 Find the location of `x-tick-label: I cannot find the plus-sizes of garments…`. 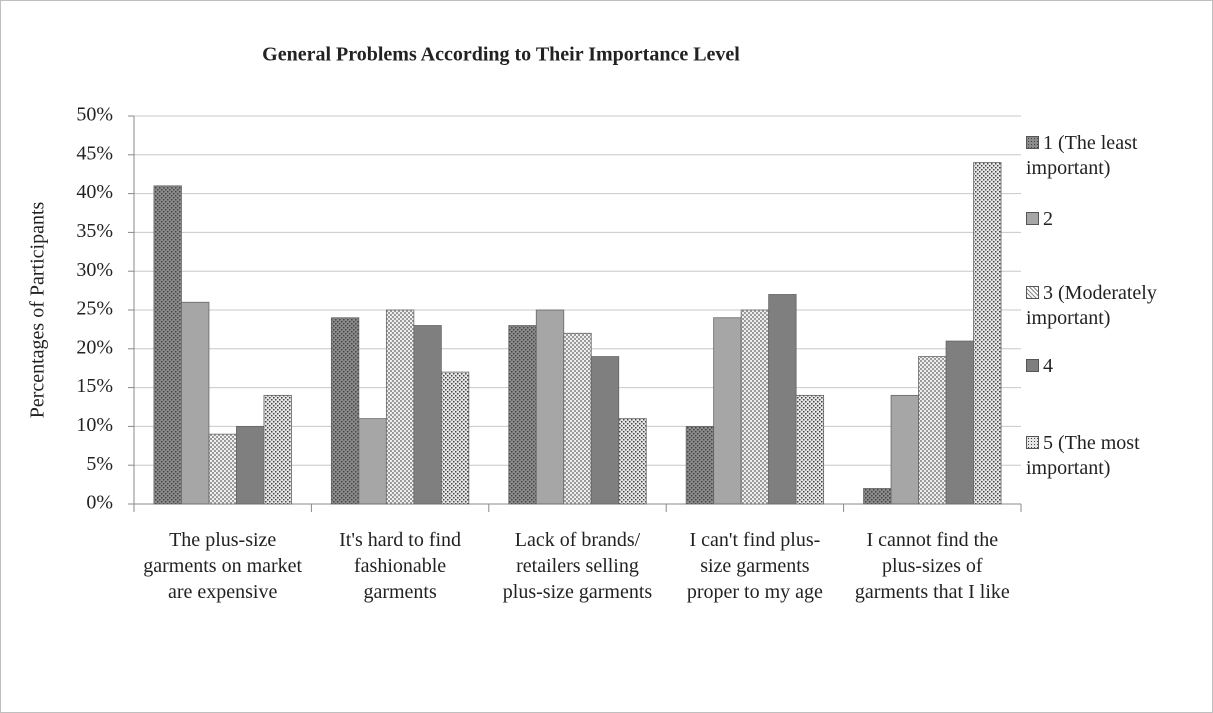

x-tick-label: I cannot find the plus-sizes of garments… is located at coordinates (932, 566).